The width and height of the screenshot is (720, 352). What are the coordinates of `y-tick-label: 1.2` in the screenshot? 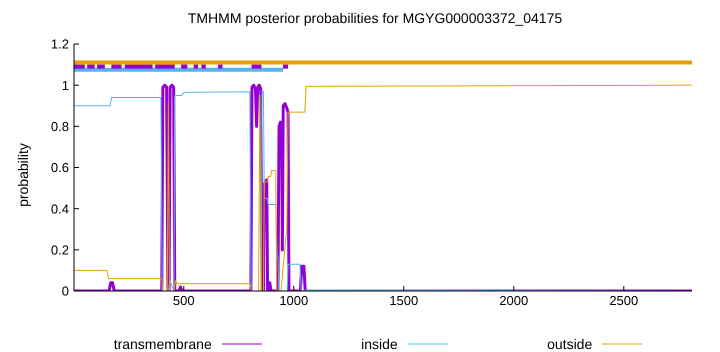 It's located at (59, 44).